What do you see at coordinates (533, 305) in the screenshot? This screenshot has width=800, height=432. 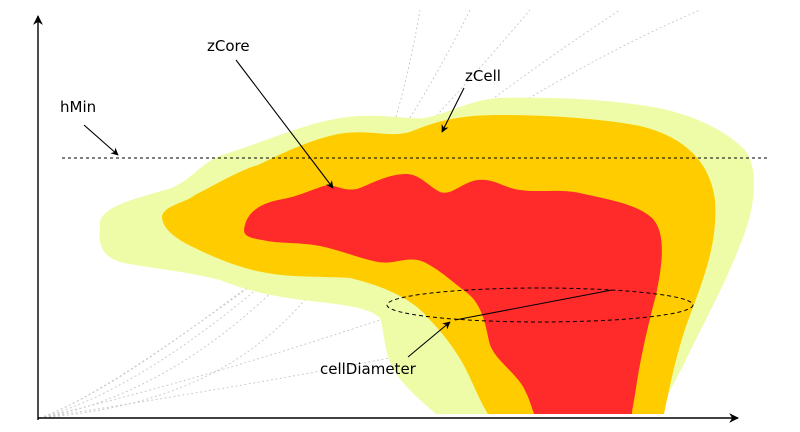 I see `cell-diameter-radius-line` at bounding box center [533, 305].